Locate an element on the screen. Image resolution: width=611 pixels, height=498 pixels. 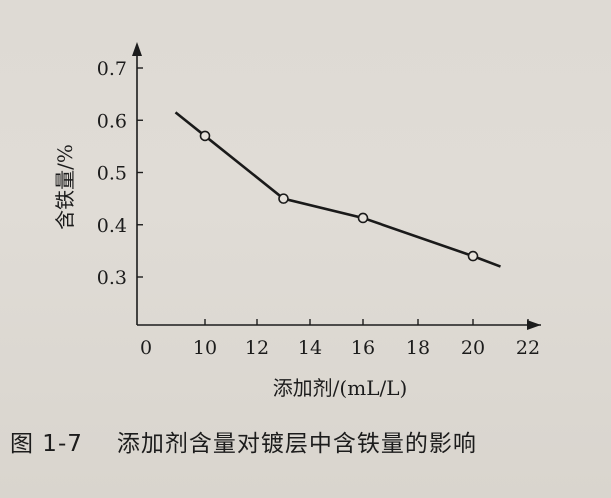
figure-caption: 图 1-7 添加剂含量对镀层中含铁量的影响 is located at coordinates (305, 441).